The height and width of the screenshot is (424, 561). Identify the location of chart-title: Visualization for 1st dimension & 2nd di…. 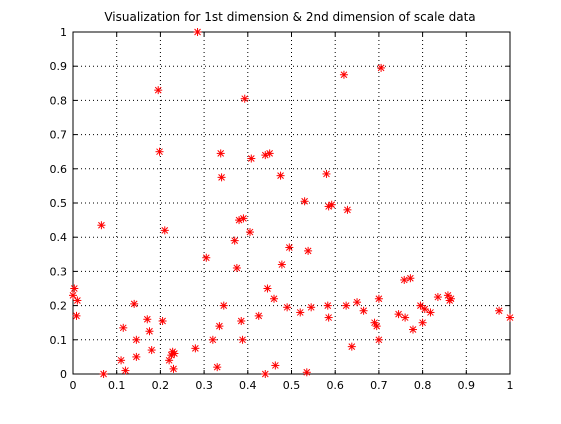
(289, 17).